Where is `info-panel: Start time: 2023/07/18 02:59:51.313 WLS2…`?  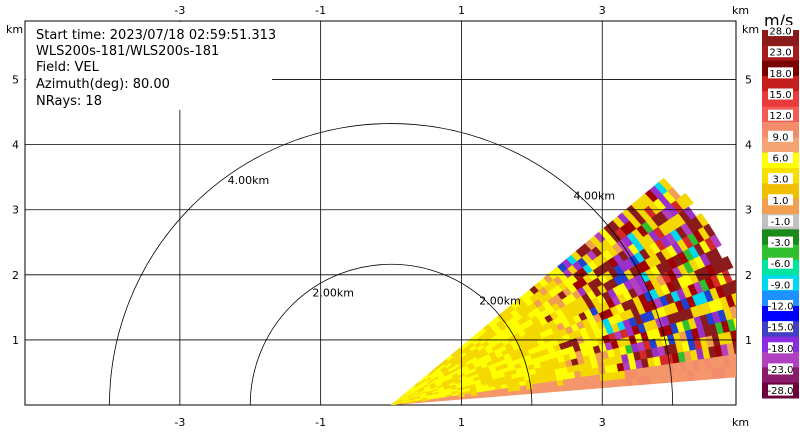
info-panel: Start time: 2023/07/18 02:59:51.313 WLS2… is located at coordinates (151, 66).